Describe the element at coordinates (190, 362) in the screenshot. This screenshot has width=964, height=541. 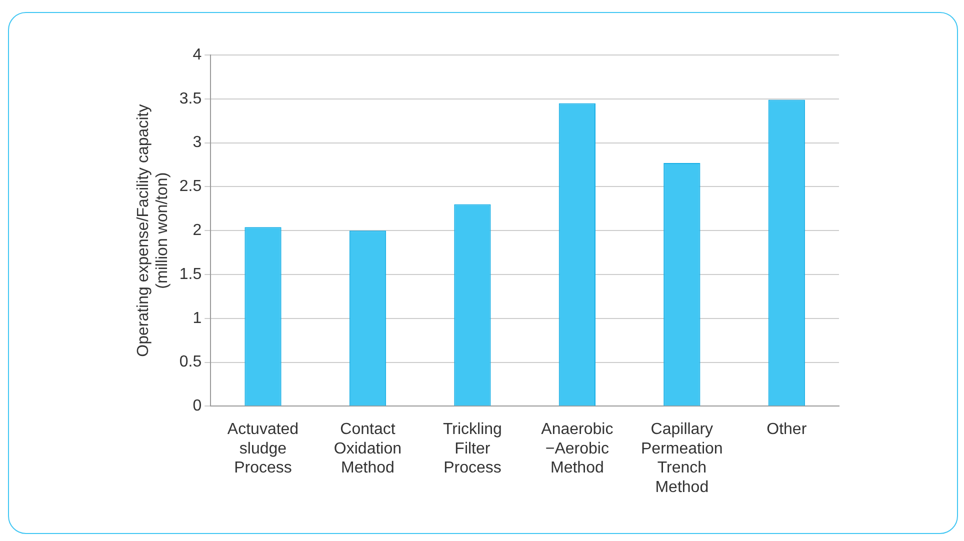
I see `y-tick-label: 0.5` at that location.